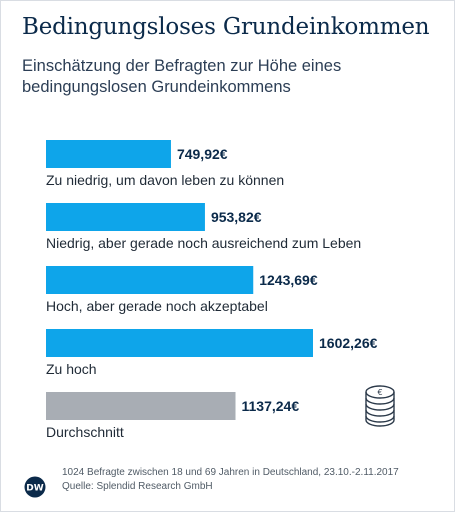 The image size is (455, 512). Describe the element at coordinates (85, 432) in the screenshot. I see `category-label-5: Durchschnitt` at that location.